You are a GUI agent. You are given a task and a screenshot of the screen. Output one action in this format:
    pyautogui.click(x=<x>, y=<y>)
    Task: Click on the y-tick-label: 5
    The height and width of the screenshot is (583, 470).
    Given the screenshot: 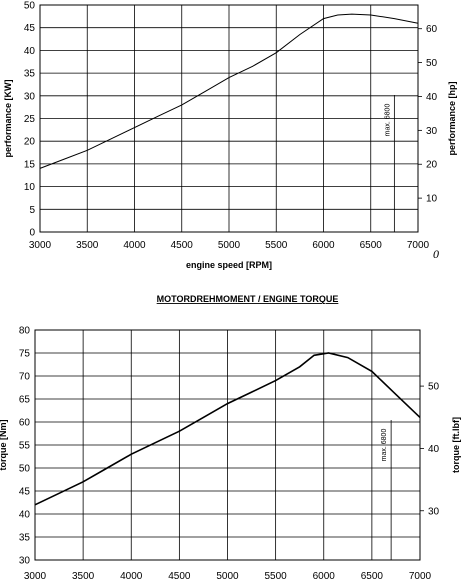 What is the action you would take?
    pyautogui.click(x=32, y=210)
    